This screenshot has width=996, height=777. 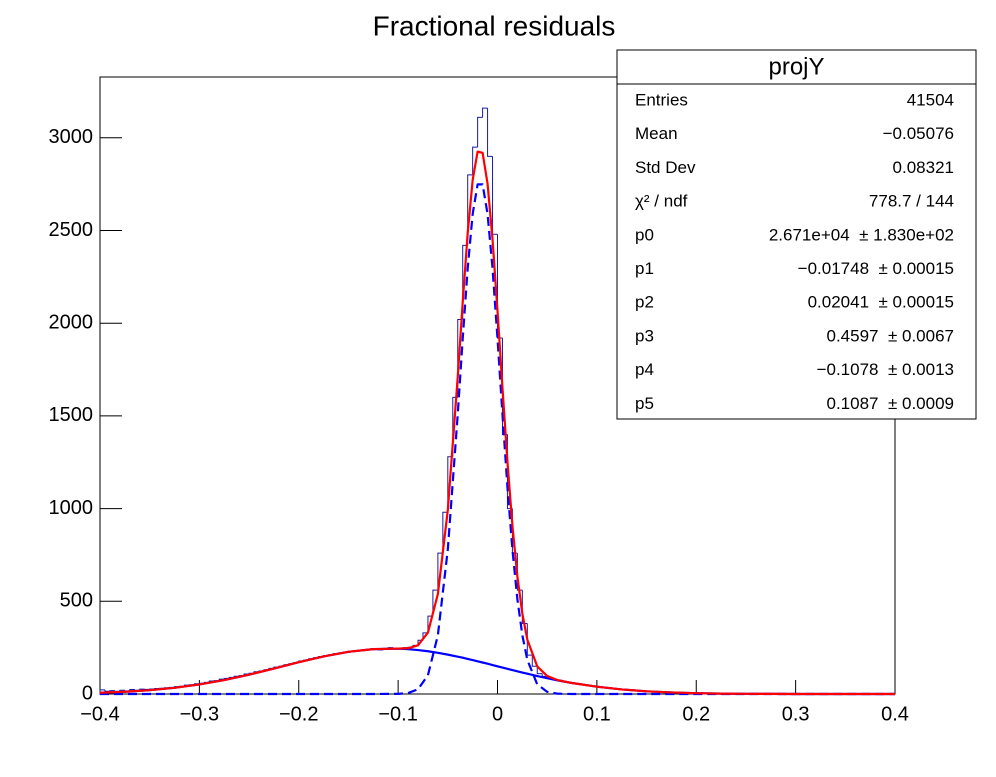 What do you see at coordinates (796, 66) in the screenshot?
I see `stats-title: projY` at bounding box center [796, 66].